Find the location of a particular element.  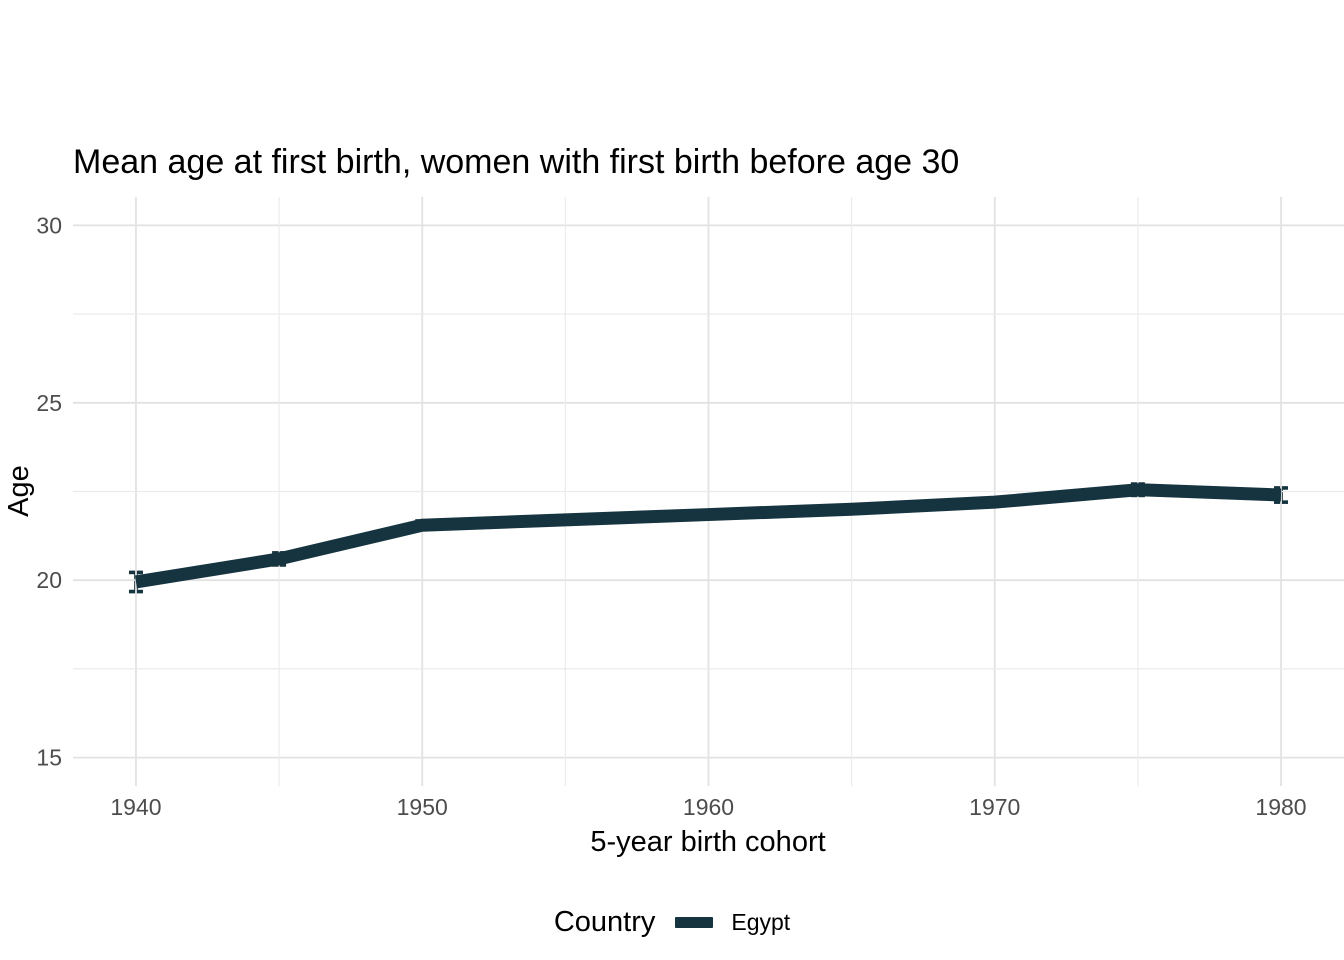

y-tick-label: 25 is located at coordinates (49, 403).